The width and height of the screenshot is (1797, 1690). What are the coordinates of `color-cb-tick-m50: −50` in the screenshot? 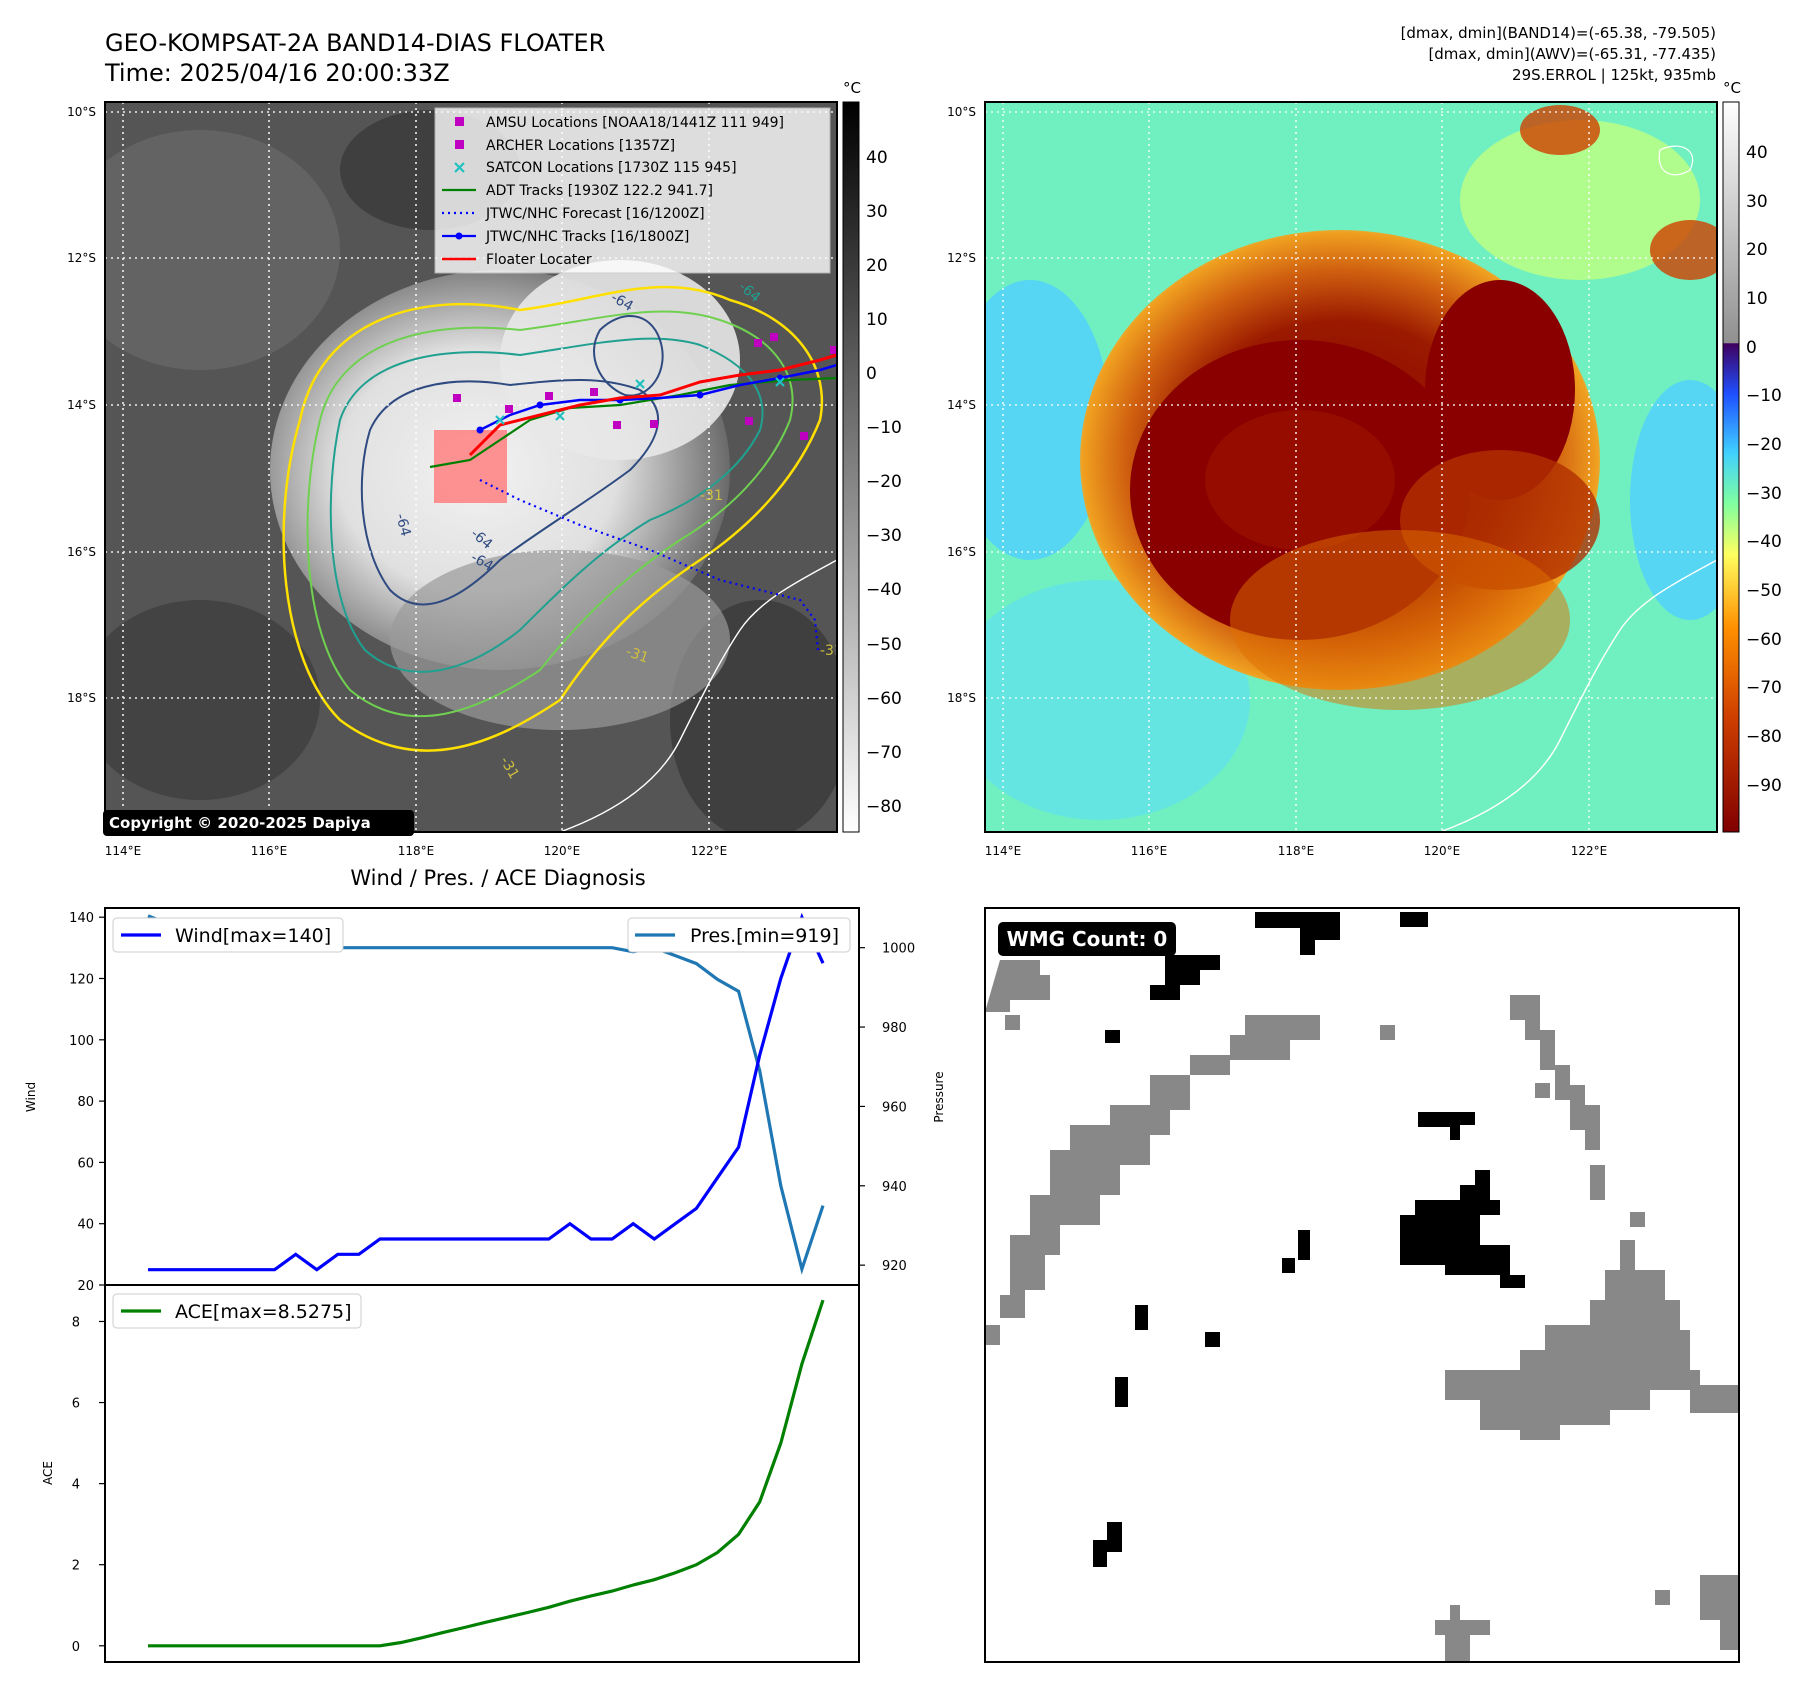 It's located at (1764, 591).